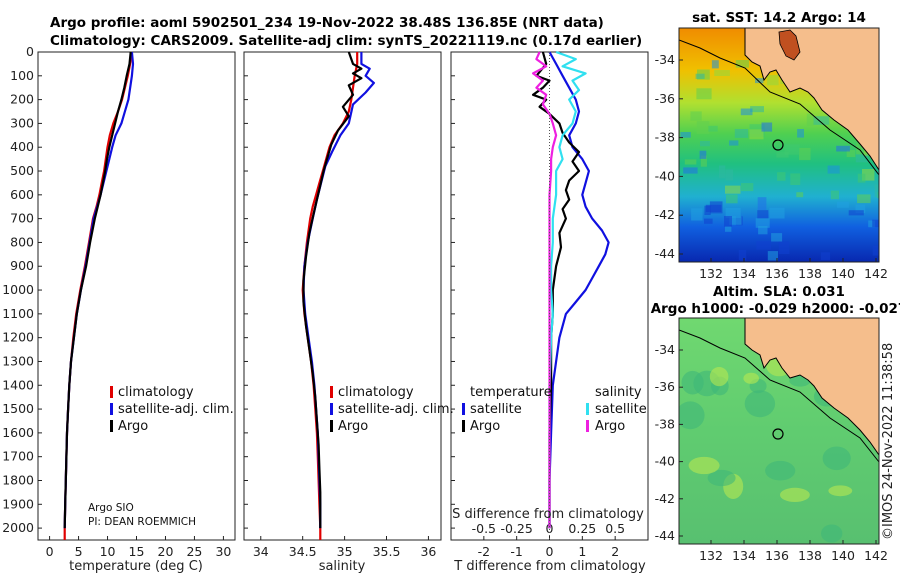 The height and width of the screenshot is (580, 900). What do you see at coordinates (18, 527) in the screenshot?
I see `depth-tick-label: 2000` at bounding box center [18, 527].